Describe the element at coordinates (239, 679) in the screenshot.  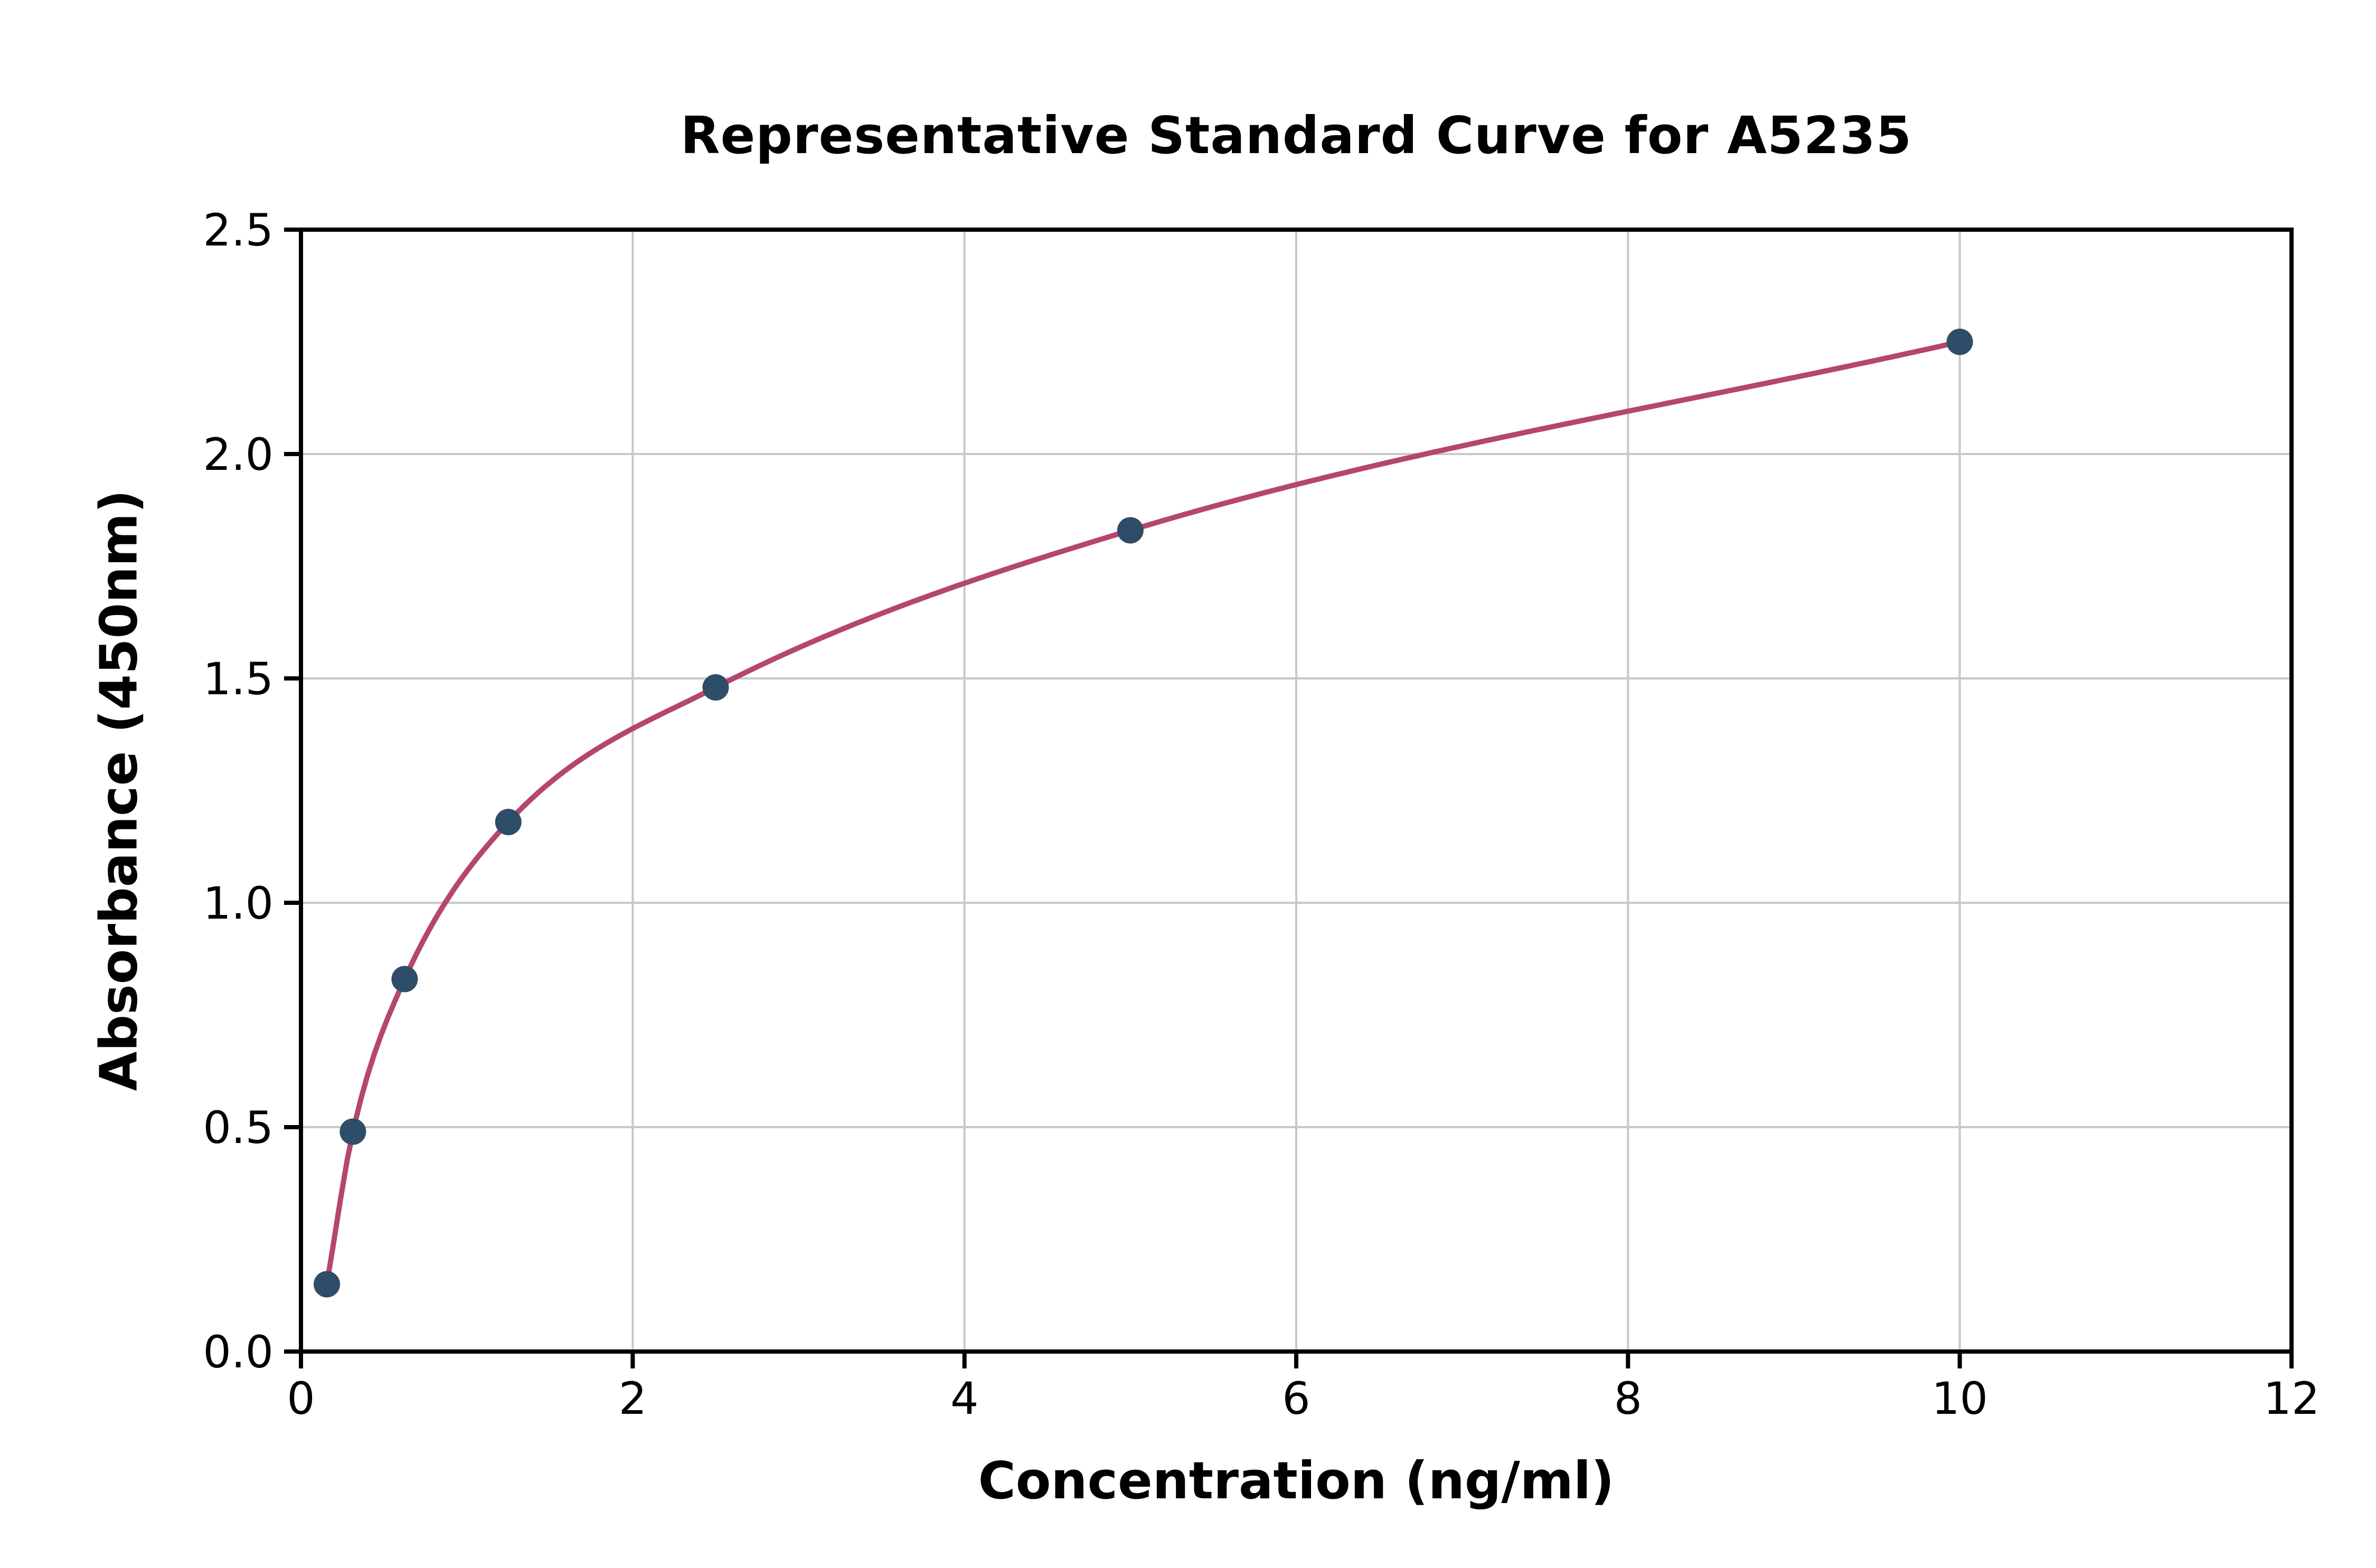
I see `y-tick-label: 1.5` at that location.